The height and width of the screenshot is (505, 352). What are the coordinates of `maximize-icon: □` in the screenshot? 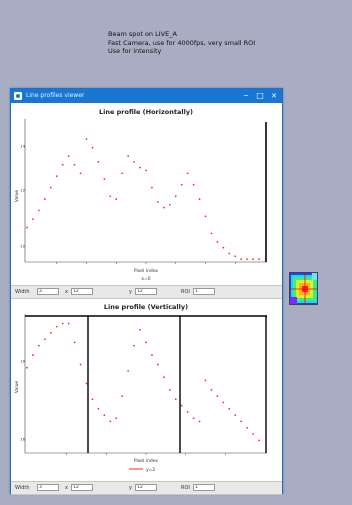 It's located at (260, 95).